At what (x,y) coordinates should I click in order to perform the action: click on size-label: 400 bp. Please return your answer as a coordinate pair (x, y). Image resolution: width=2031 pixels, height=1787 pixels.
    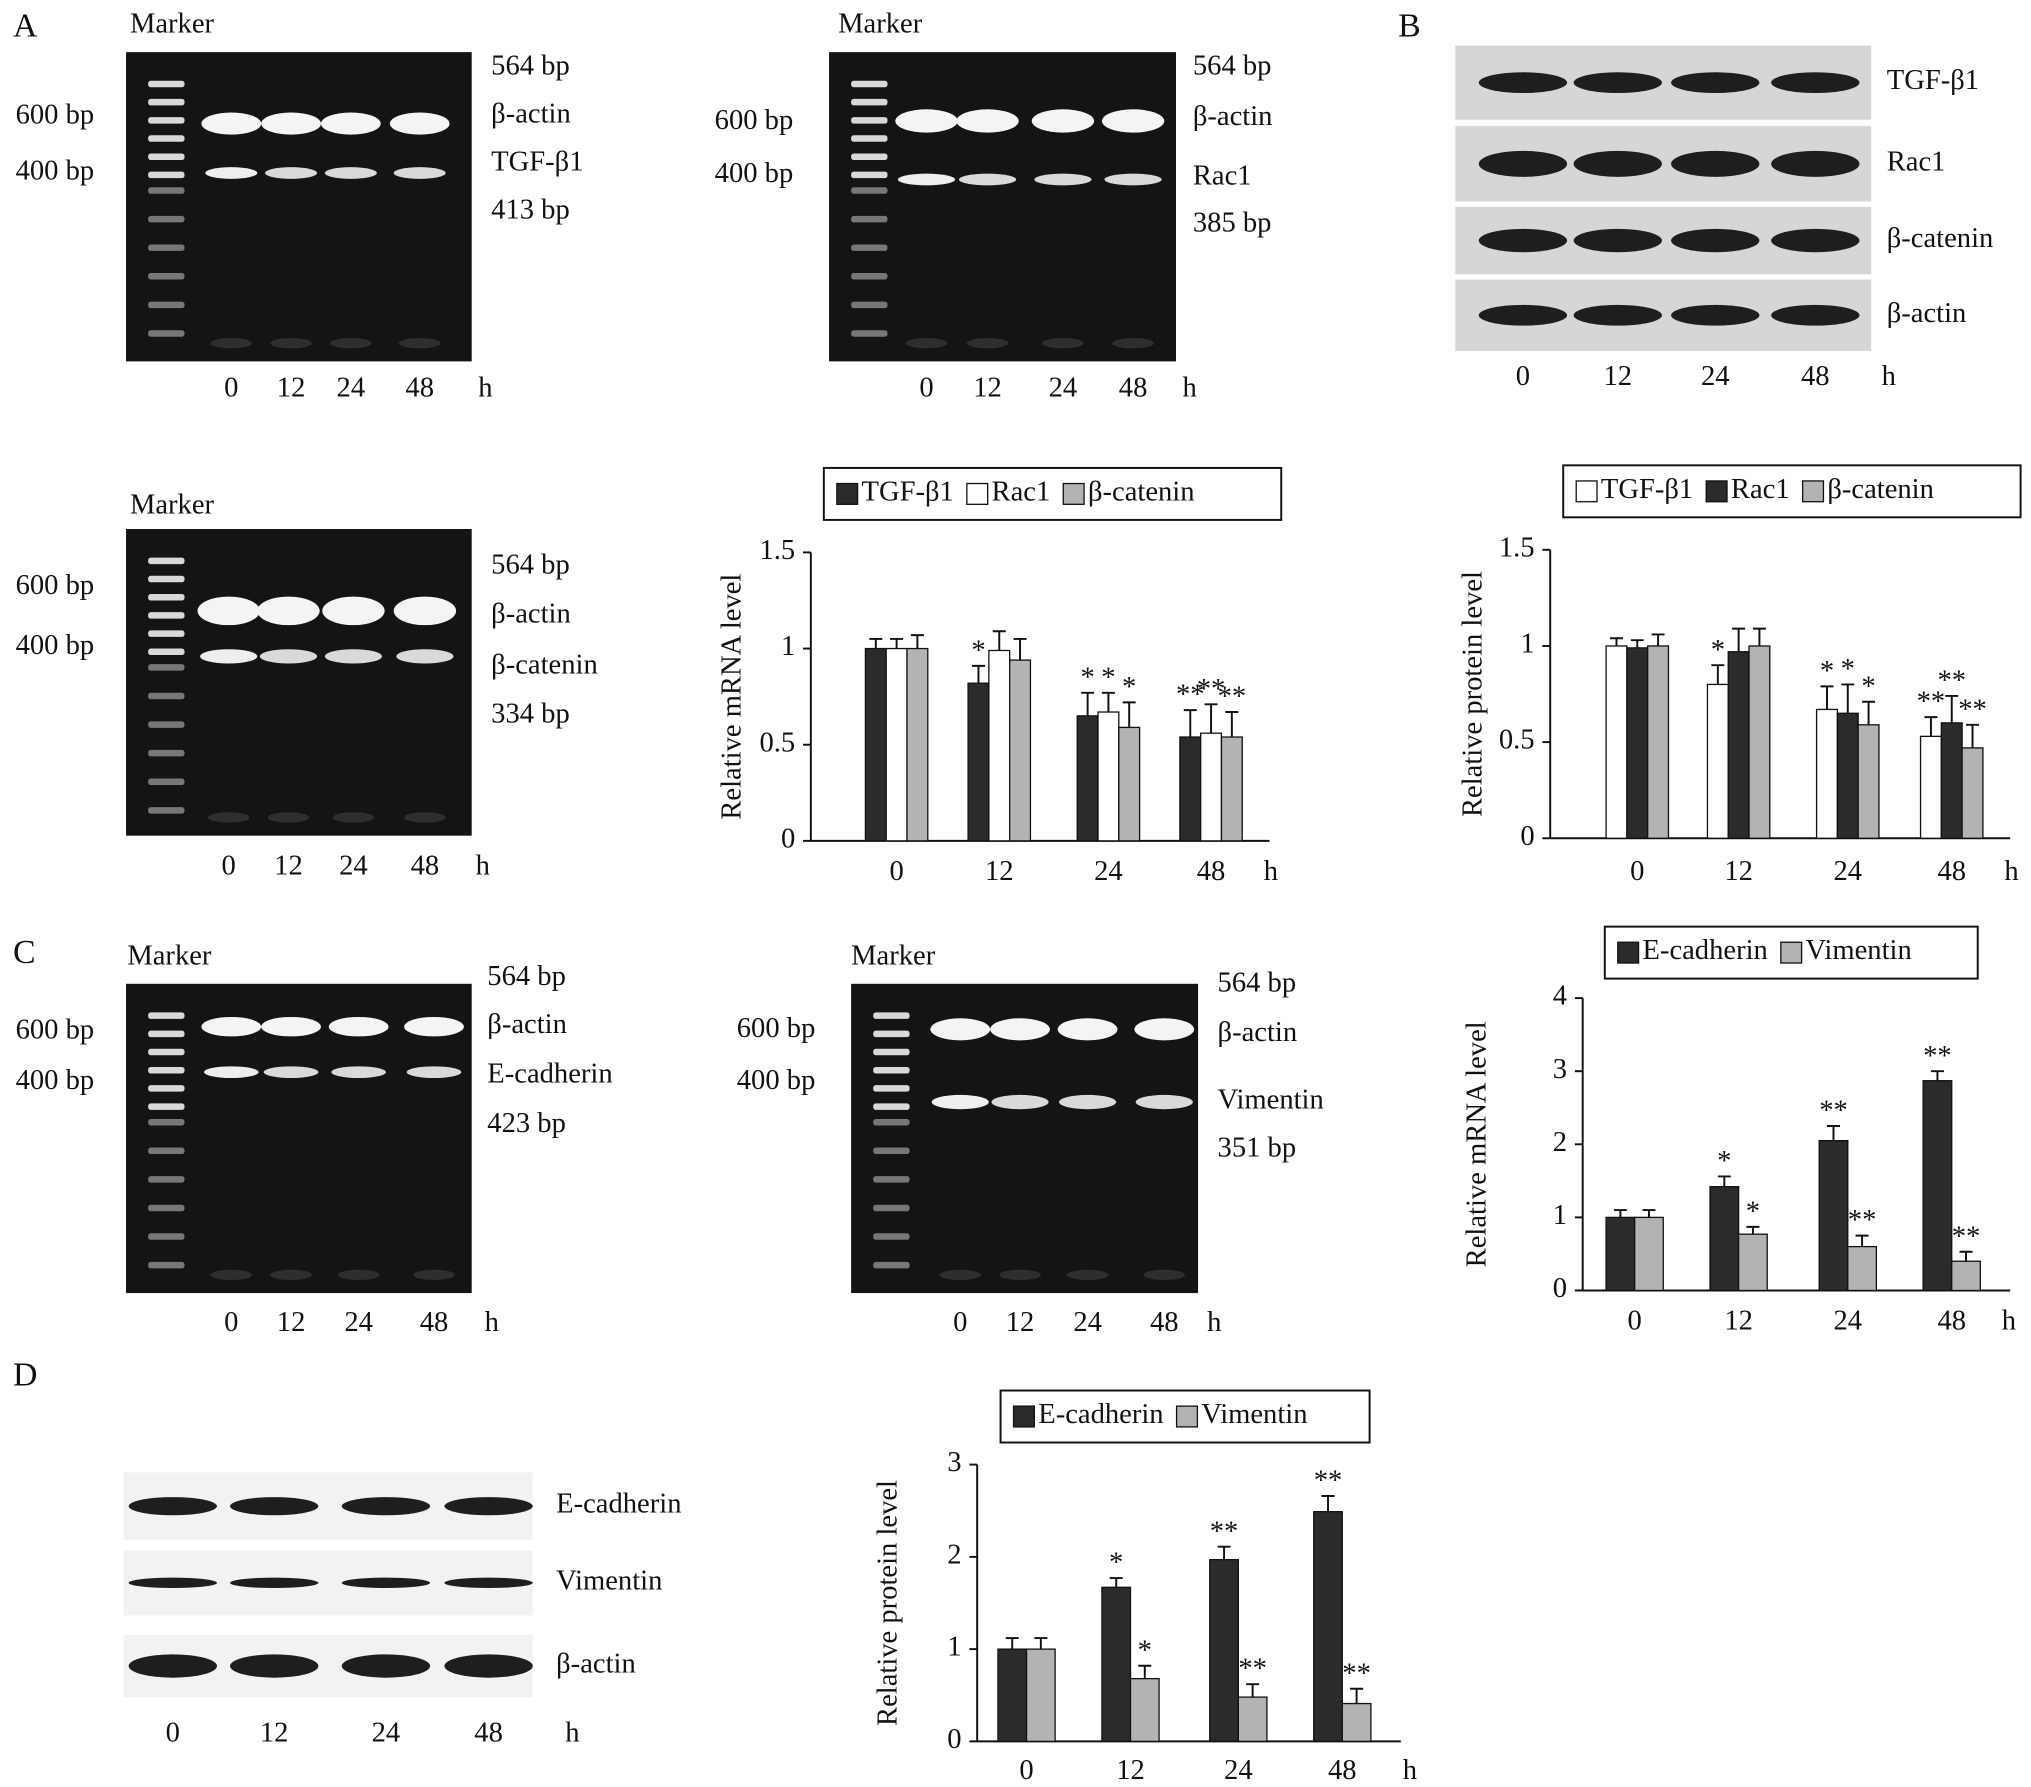
    Looking at the image, I should click on (55, 645).